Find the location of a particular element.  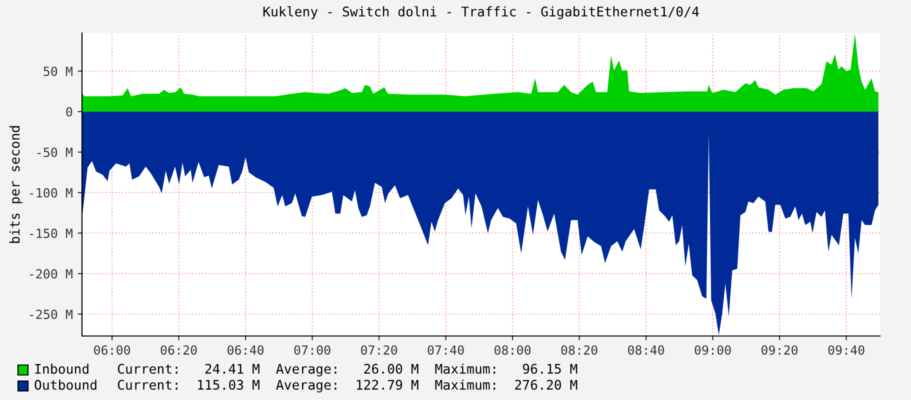

x-tick-label: 08:40 is located at coordinates (646, 350).